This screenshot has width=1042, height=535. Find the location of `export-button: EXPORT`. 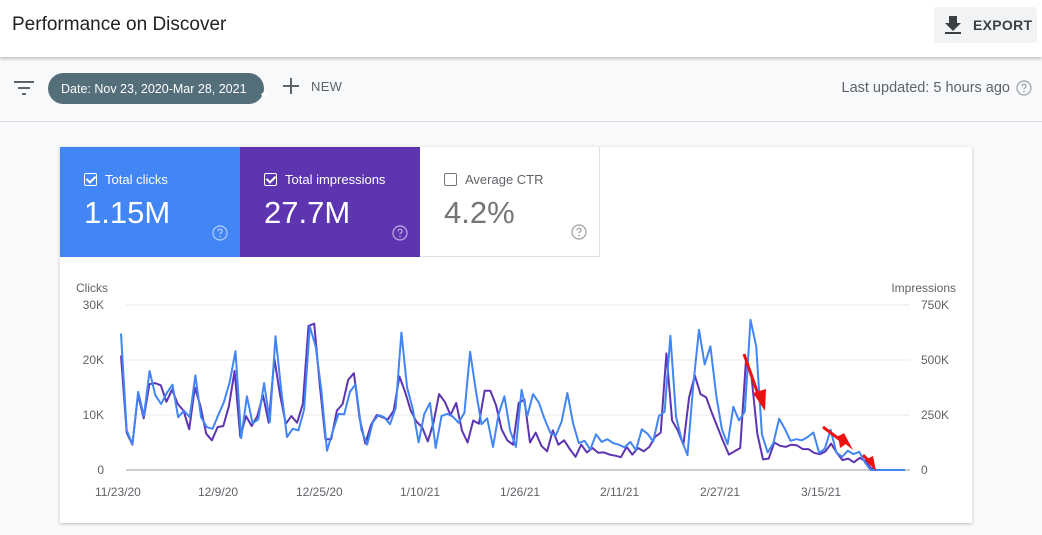

export-button: EXPORT is located at coordinates (985, 25).